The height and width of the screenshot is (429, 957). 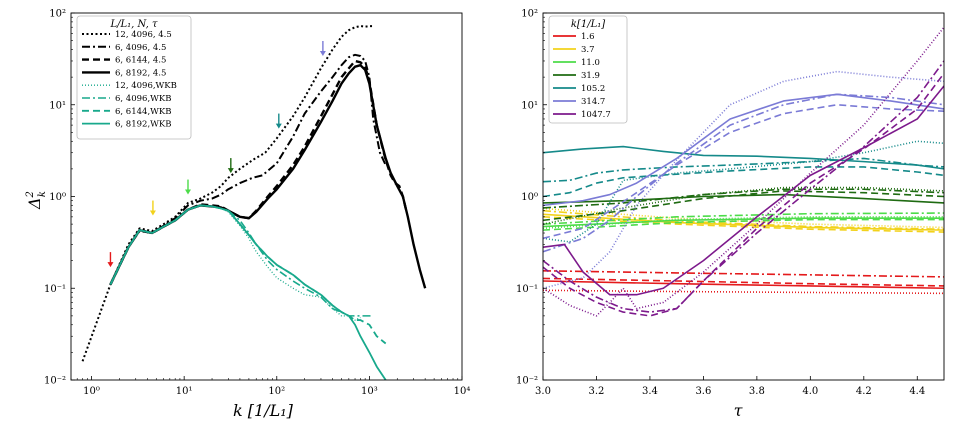 I want to click on left-legend-item: 6, 8192,WKB, so click(x=126, y=125).